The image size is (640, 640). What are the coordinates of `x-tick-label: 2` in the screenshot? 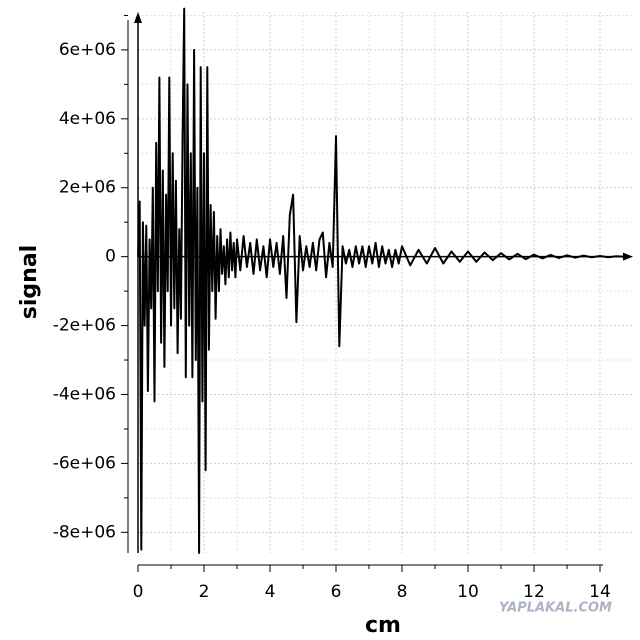 It's located at (204, 592).